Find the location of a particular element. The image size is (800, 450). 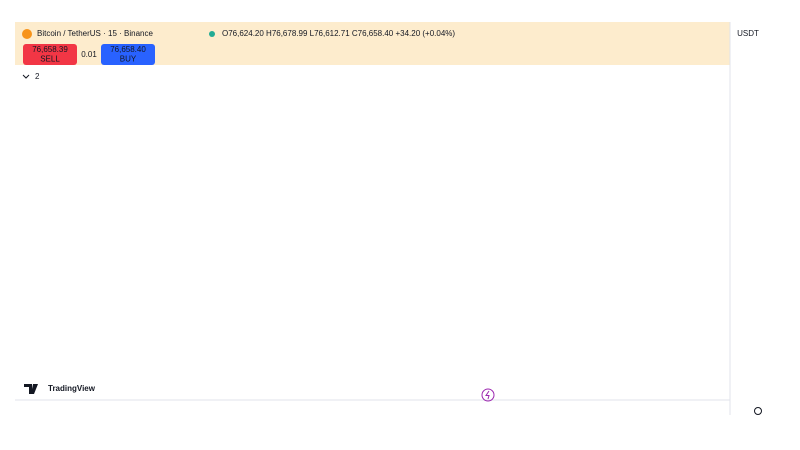

sell-button is located at coordinates (50, 54).